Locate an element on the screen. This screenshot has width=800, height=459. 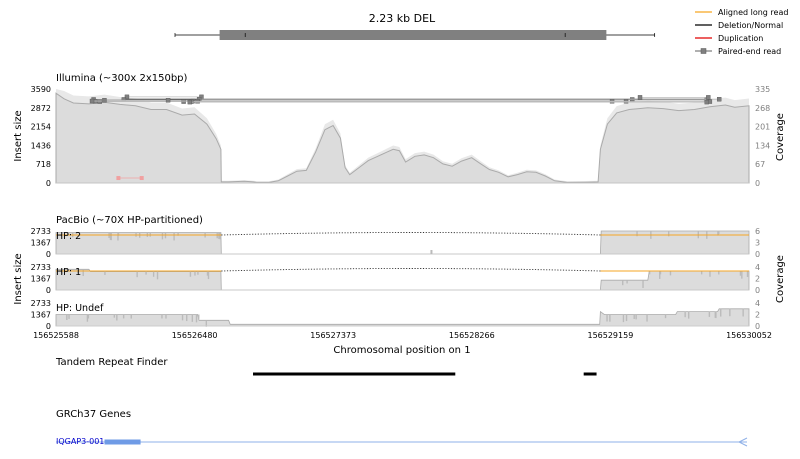
pacbio-track-name-0: HP: 2 is located at coordinates (68, 236).